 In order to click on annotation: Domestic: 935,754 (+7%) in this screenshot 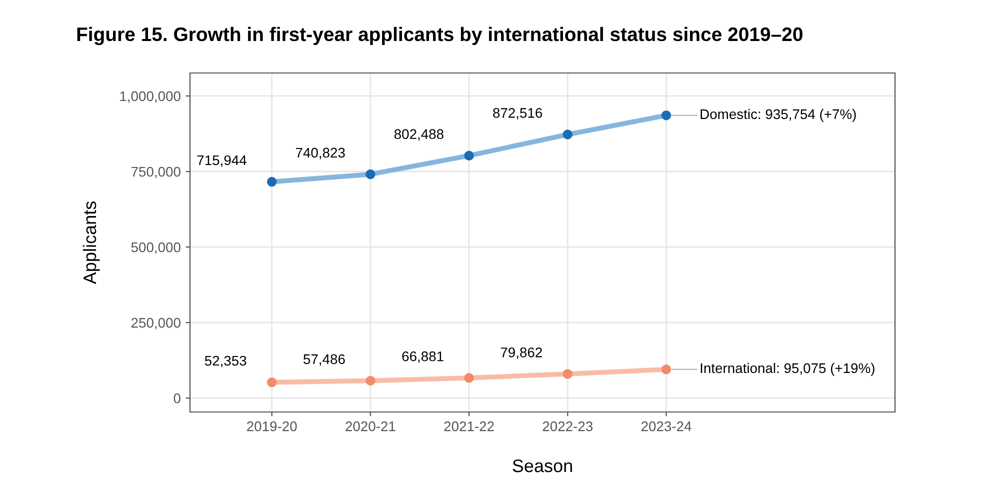, I will do `click(778, 115)`.